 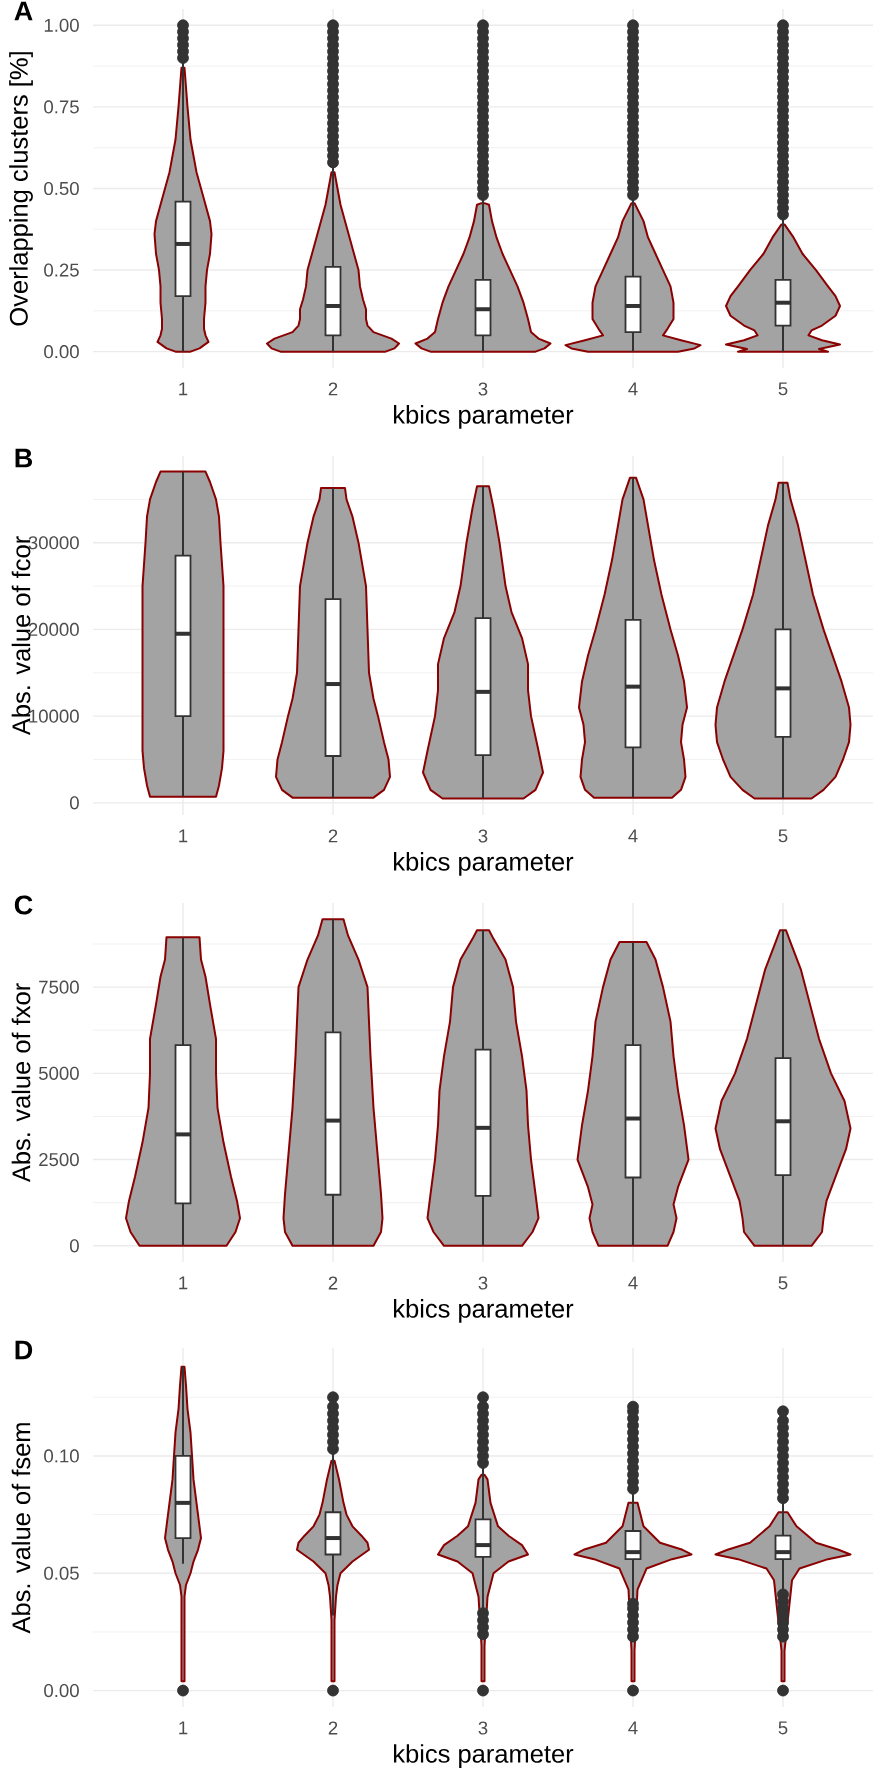 What do you see at coordinates (24, 1350) in the screenshot?
I see `chart-title: D` at bounding box center [24, 1350].